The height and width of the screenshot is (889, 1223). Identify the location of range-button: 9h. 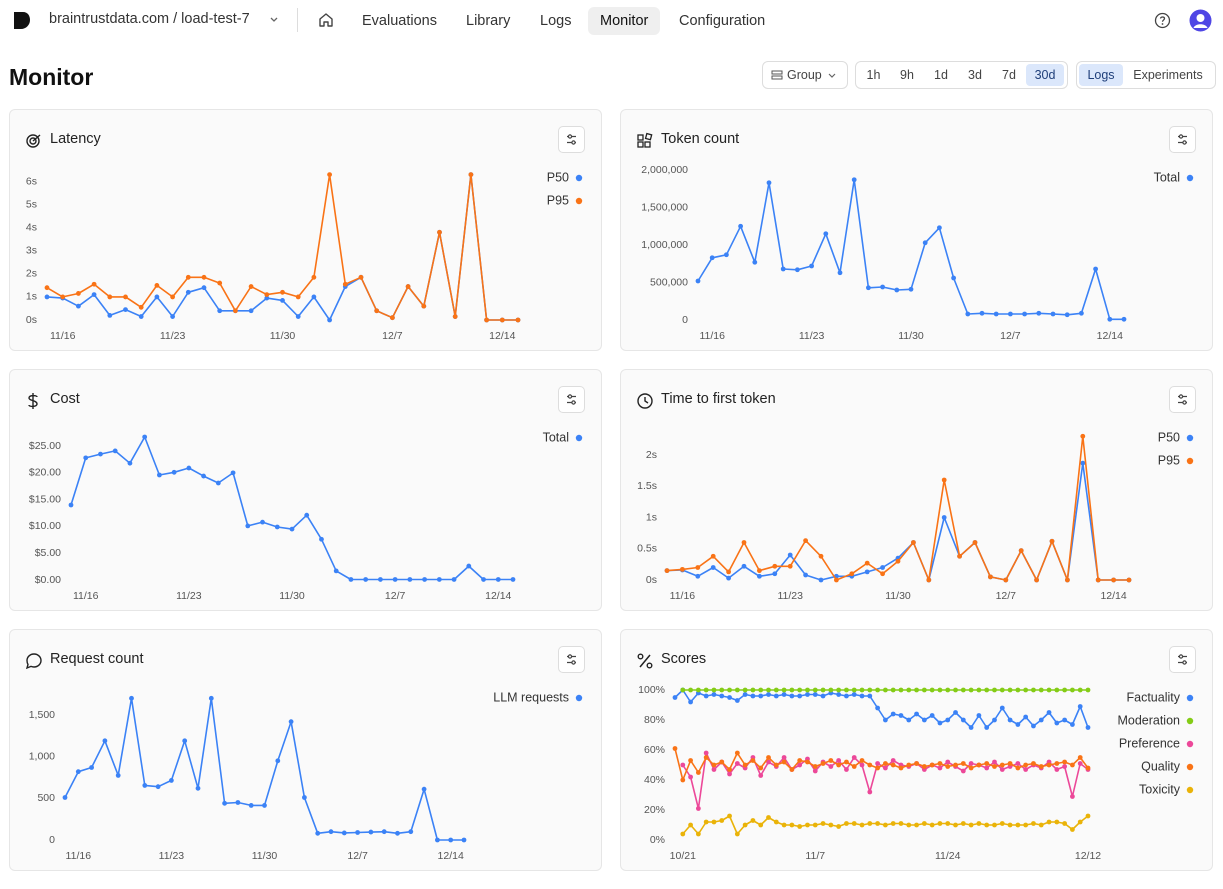
(907, 75).